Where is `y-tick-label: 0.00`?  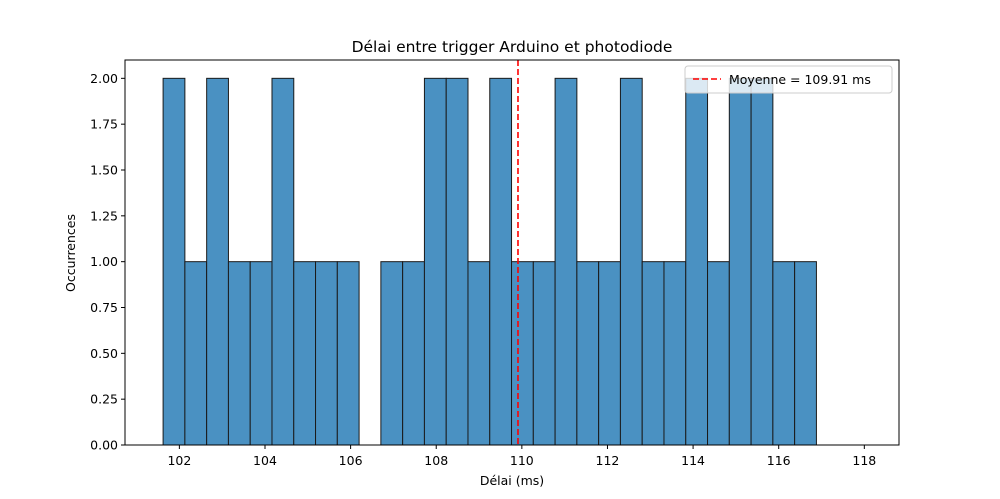
y-tick-label: 0.00 is located at coordinates (104, 445).